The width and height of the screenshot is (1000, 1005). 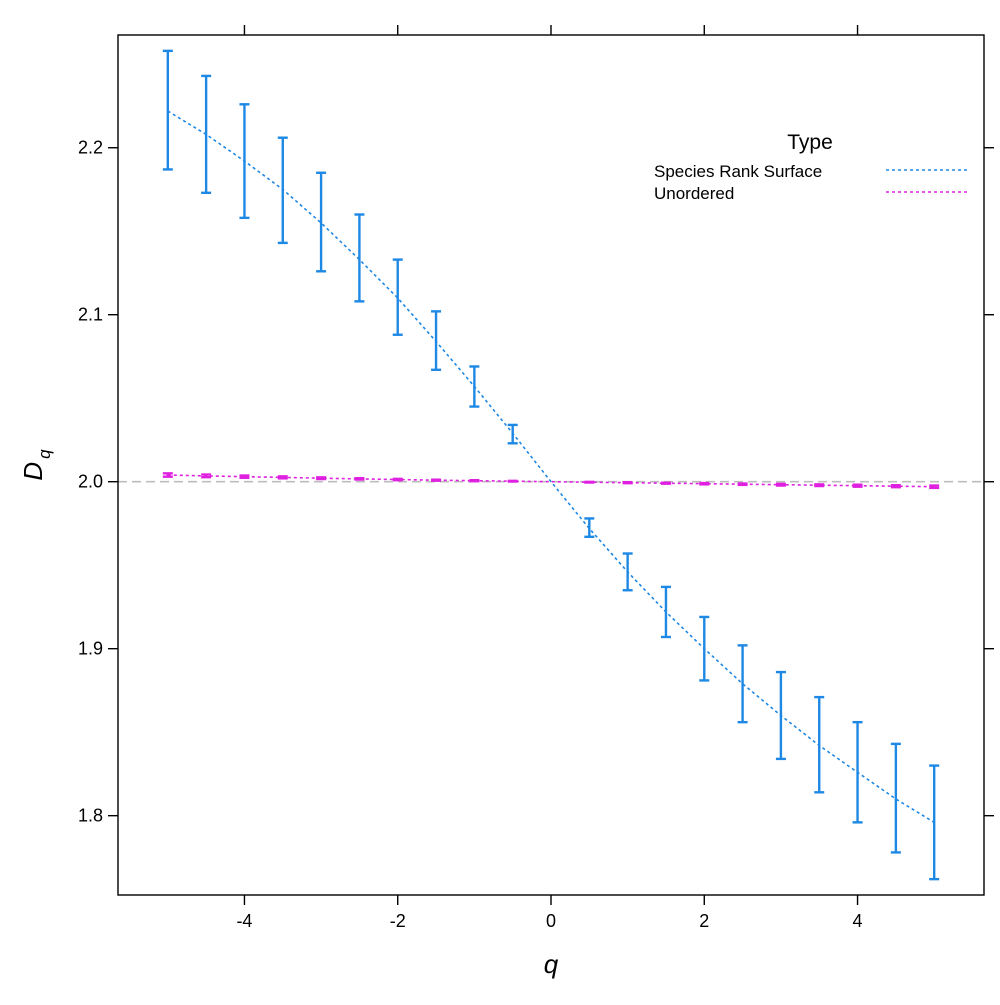 I want to click on x-tick-label: -4, so click(x=244, y=921).